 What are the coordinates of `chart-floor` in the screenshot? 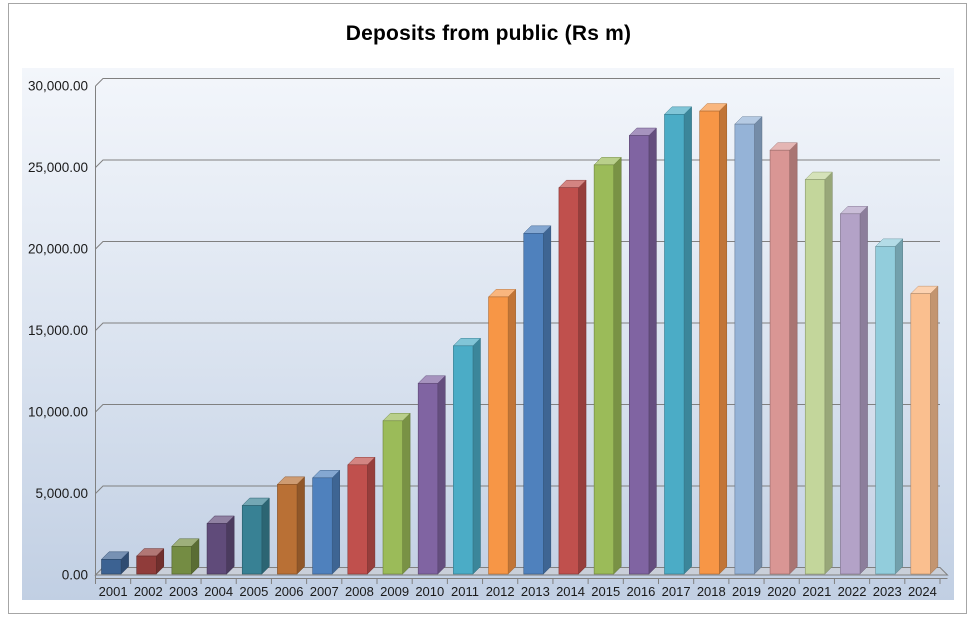 It's located at (521, 571).